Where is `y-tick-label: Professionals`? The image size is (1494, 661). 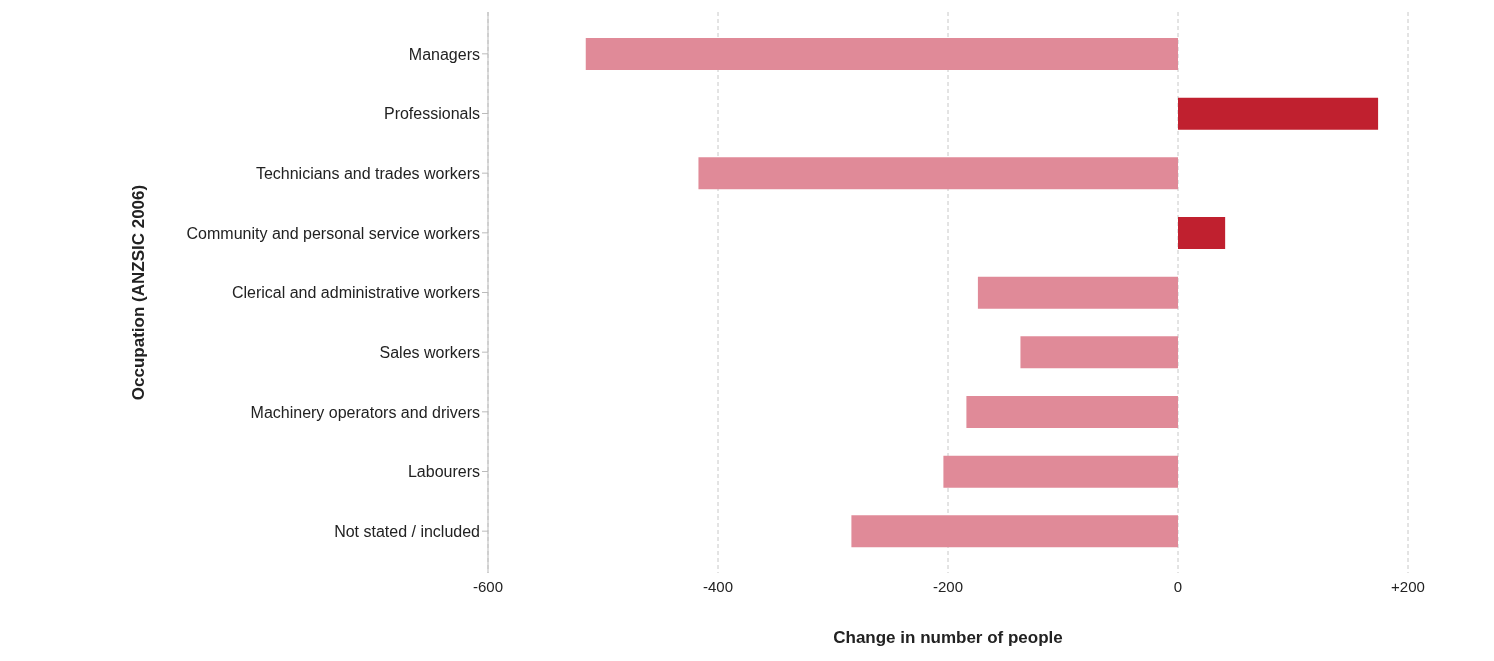
y-tick-label: Professionals is located at coordinates (431, 114).